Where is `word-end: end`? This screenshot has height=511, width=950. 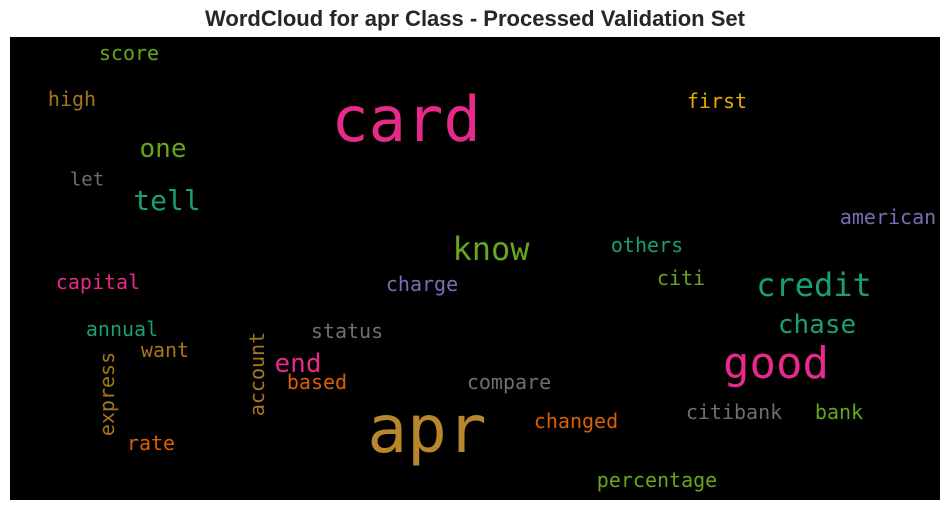
word-end: end is located at coordinates (298, 364).